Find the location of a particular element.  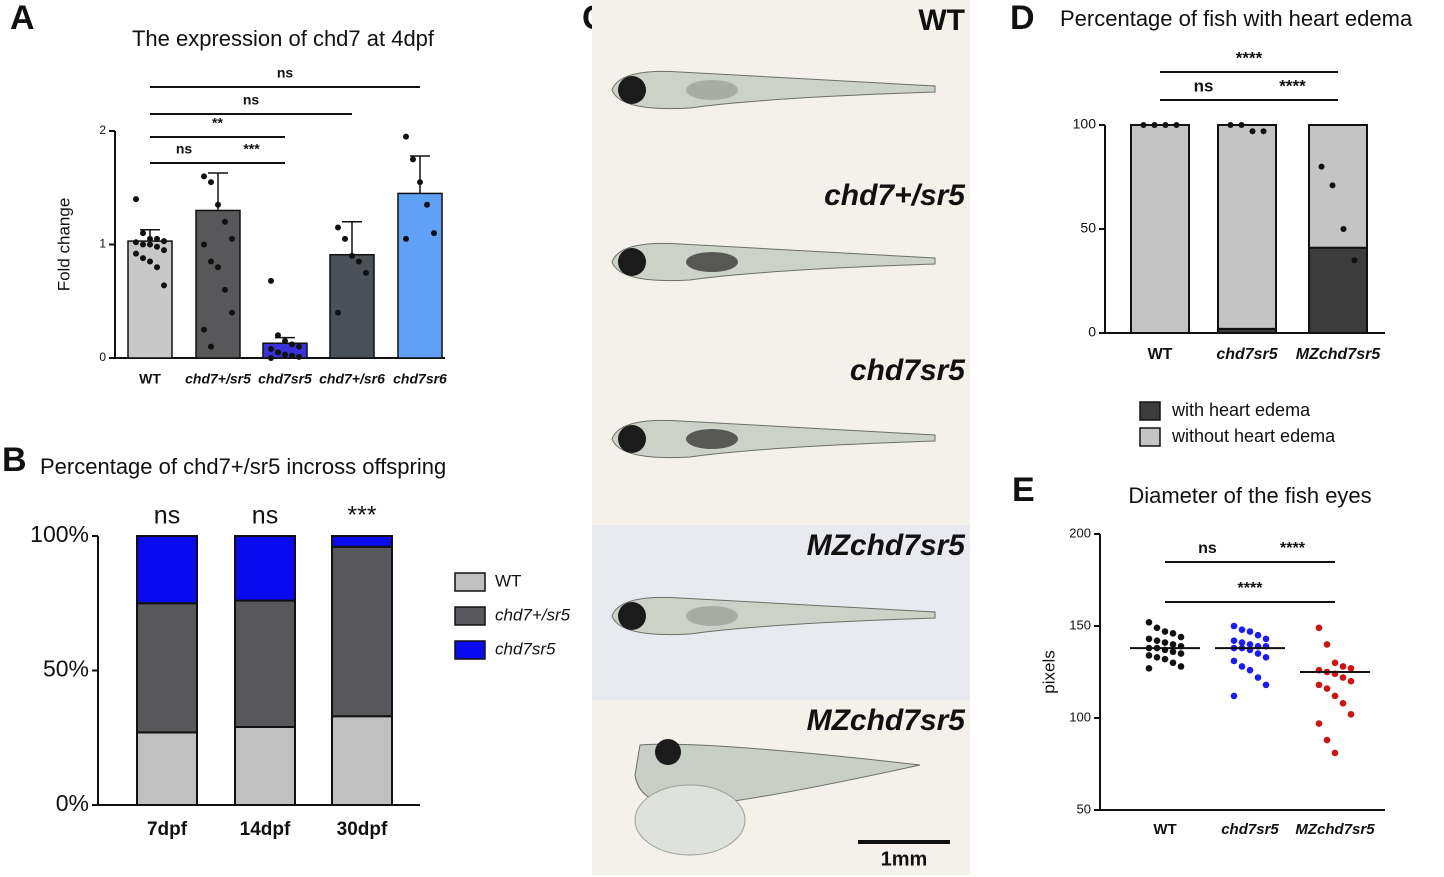

chart-title: Percentage of fish with heart edema is located at coordinates (1236, 18).